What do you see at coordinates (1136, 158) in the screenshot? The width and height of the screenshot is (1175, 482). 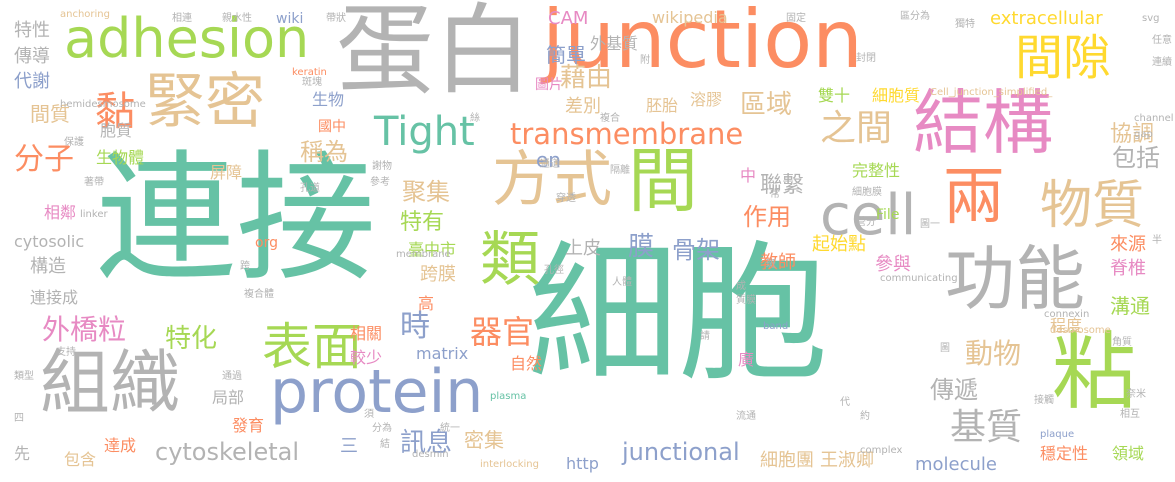 I see `word: 包括` at bounding box center [1136, 158].